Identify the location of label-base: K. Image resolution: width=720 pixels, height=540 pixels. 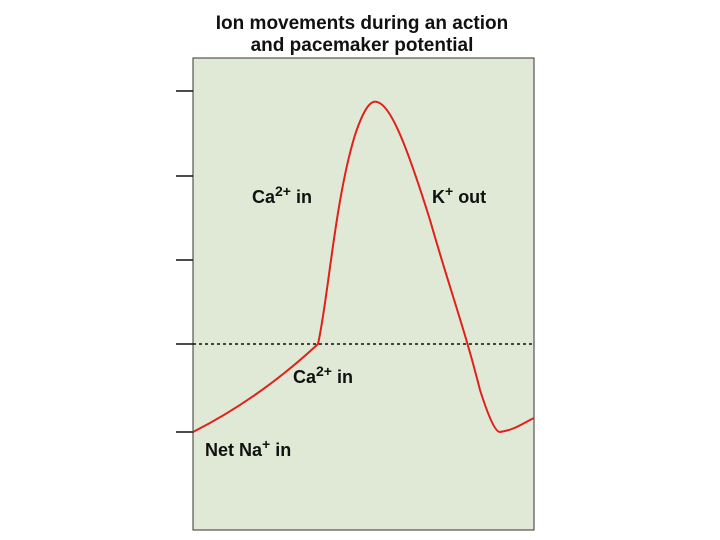
(438, 197).